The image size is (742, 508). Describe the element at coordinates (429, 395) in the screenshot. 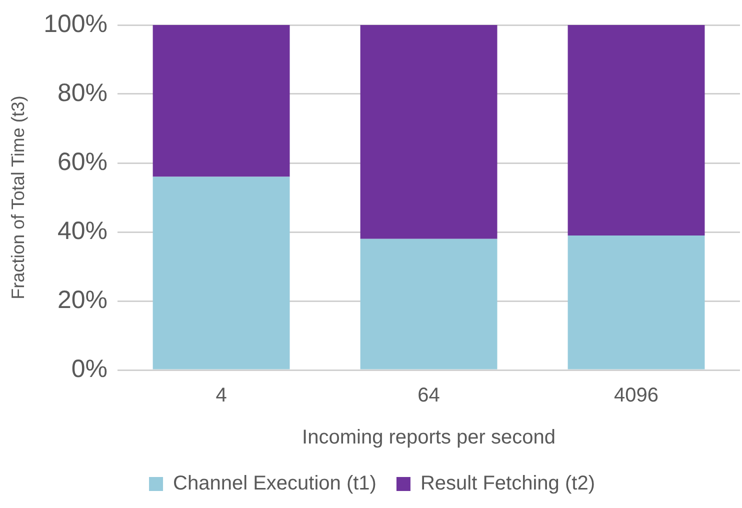

I see `x-tick-label: 64` at that location.